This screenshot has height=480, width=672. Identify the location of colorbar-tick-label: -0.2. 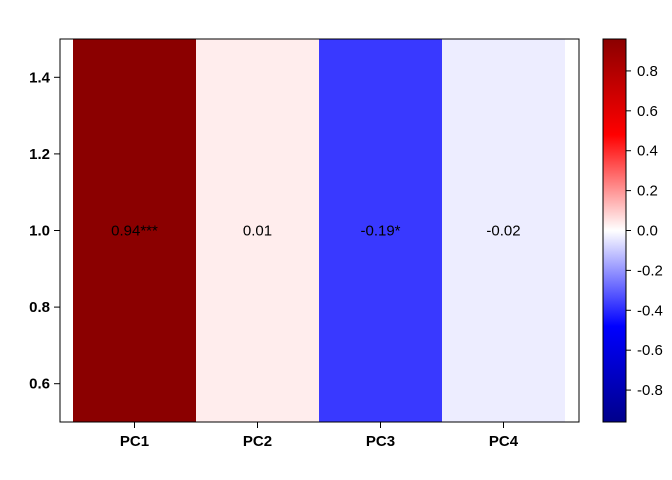
(650, 270).